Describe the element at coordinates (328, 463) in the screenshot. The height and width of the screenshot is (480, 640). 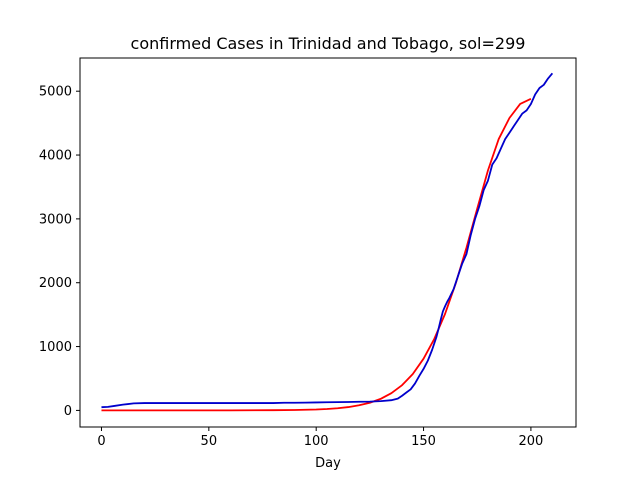
I see `x-axis-label: Day` at that location.